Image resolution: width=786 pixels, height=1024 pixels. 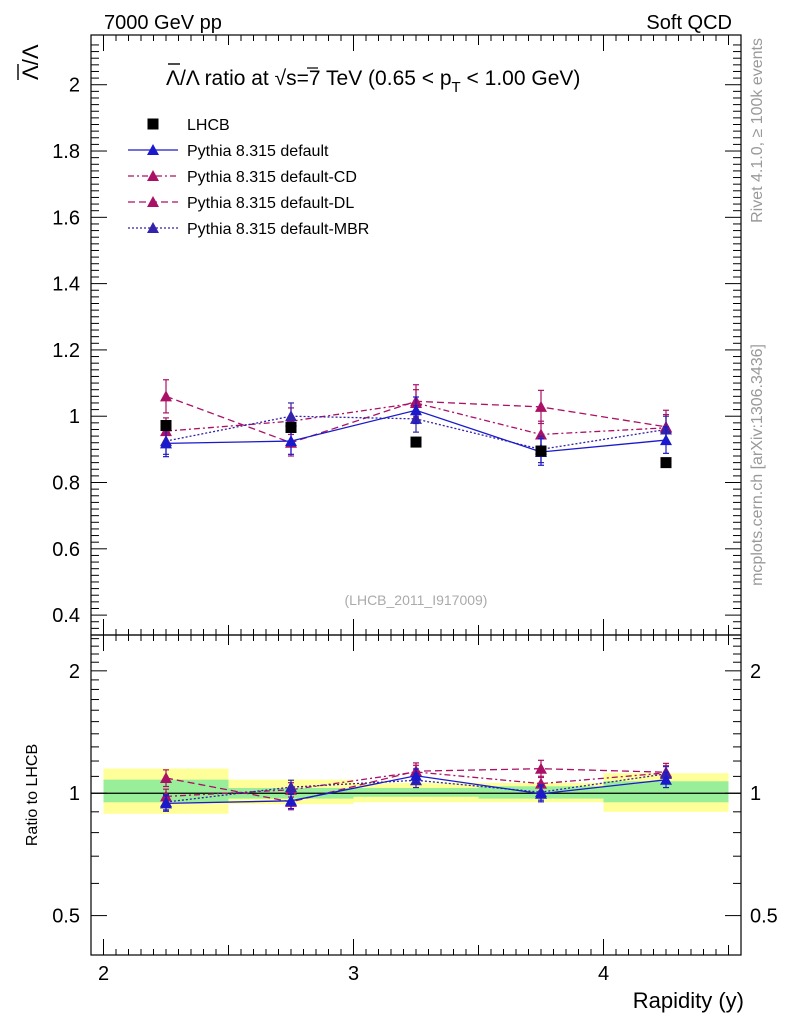 I want to click on legend-label-0: Pythia 8.315 default, so click(x=258, y=151).